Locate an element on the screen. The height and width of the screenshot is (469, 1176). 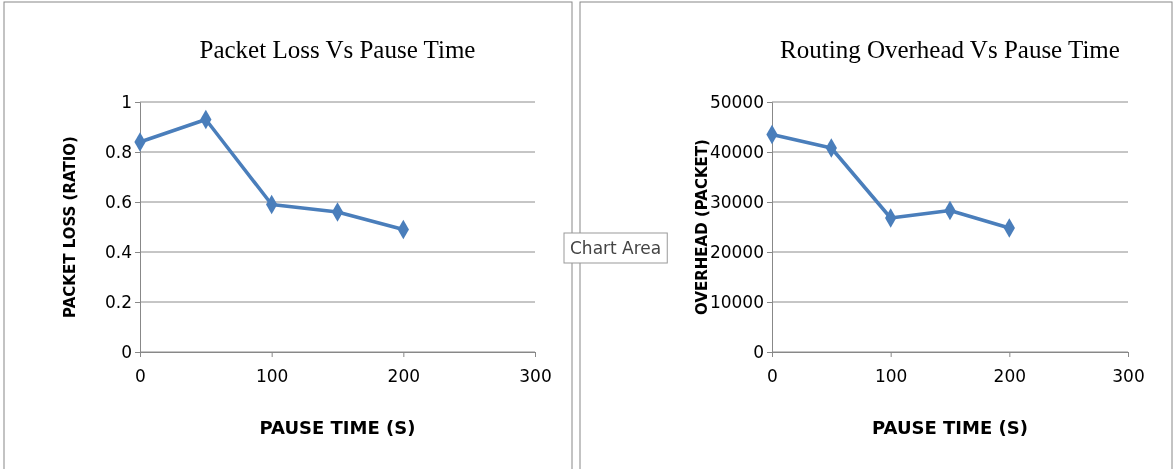
text: Chart Area is located at coordinates (616, 248).